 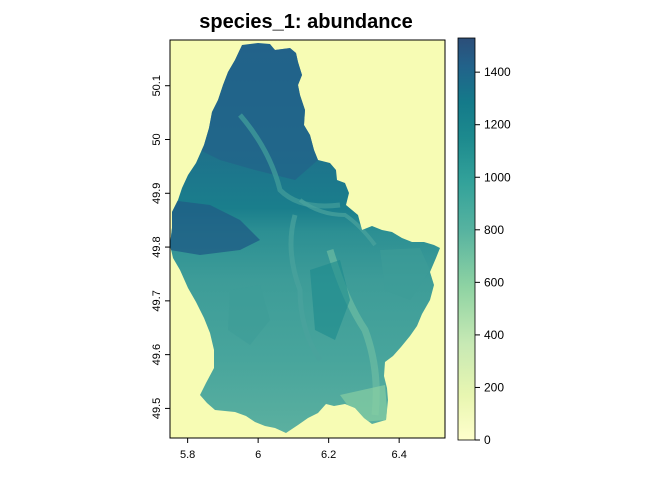 What do you see at coordinates (157, 408) in the screenshot?
I see `y-tick-label: 49.5` at bounding box center [157, 408].